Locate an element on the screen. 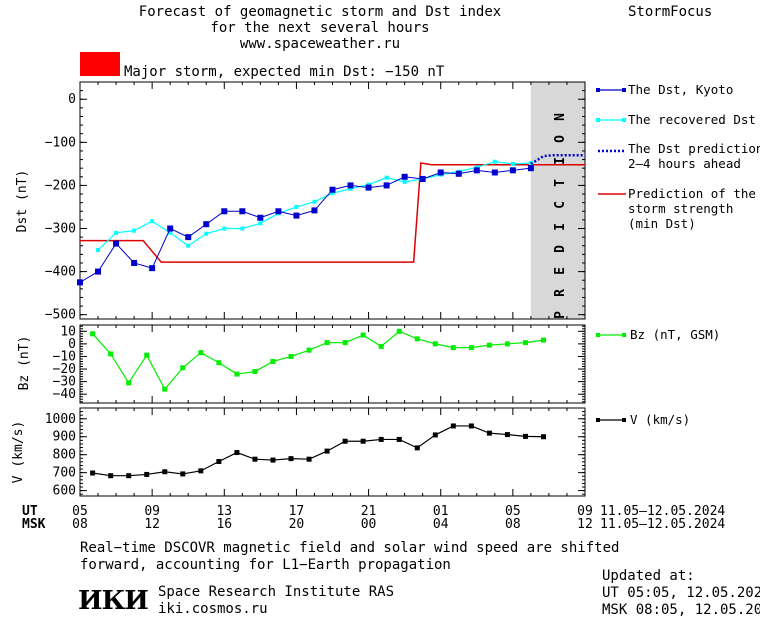  y-tick-label: 800 is located at coordinates (64, 455).